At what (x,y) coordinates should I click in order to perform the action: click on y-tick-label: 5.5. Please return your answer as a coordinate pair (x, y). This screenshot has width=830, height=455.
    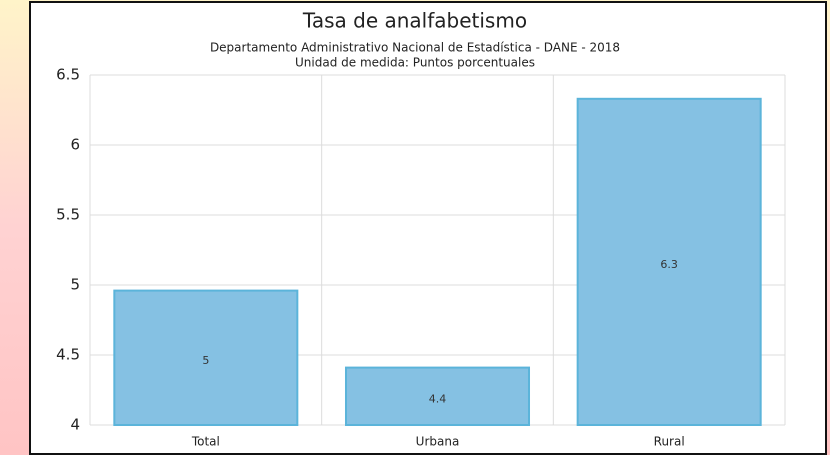
    Looking at the image, I should click on (68, 215).